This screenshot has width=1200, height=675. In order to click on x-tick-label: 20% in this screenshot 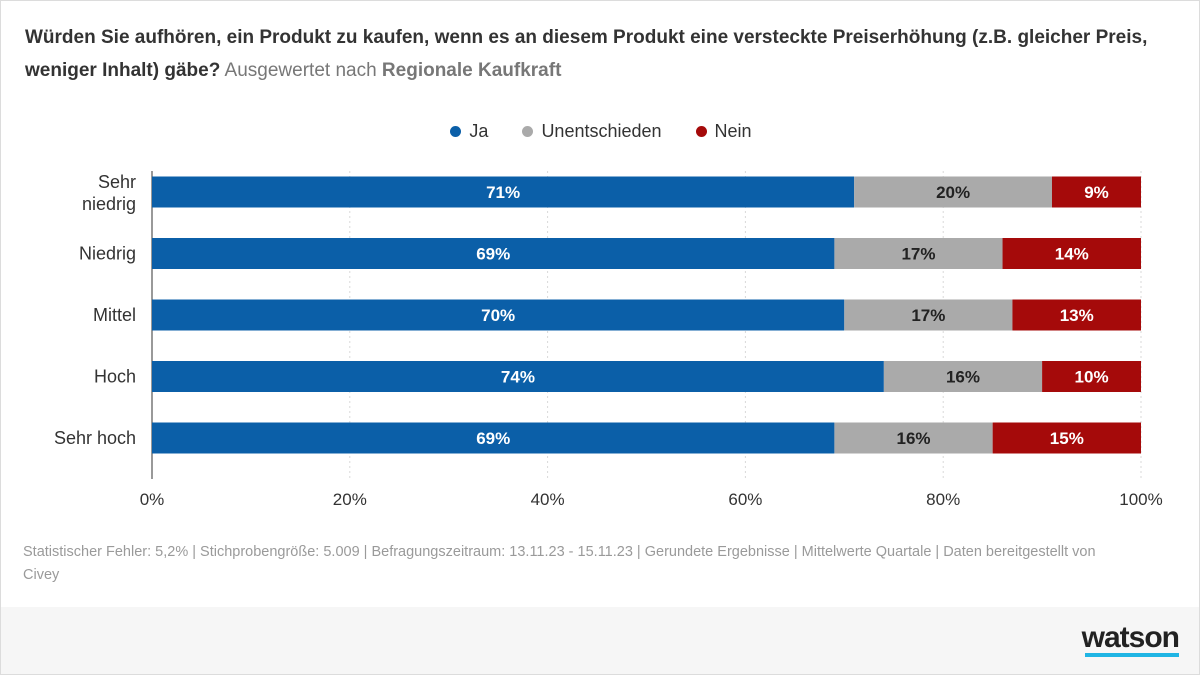, I will do `click(350, 499)`.